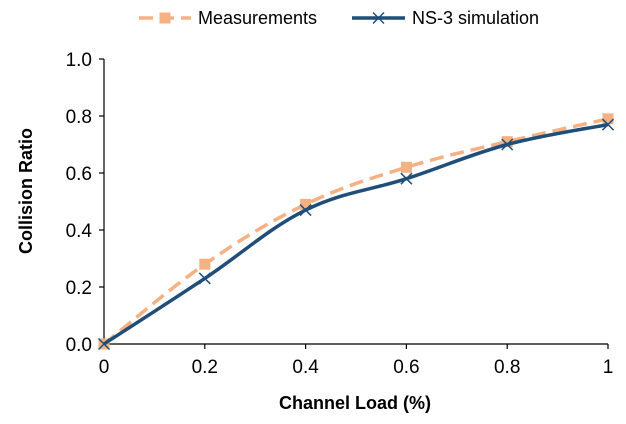  I want to click on y-tick-label: 0.8, so click(79, 117).